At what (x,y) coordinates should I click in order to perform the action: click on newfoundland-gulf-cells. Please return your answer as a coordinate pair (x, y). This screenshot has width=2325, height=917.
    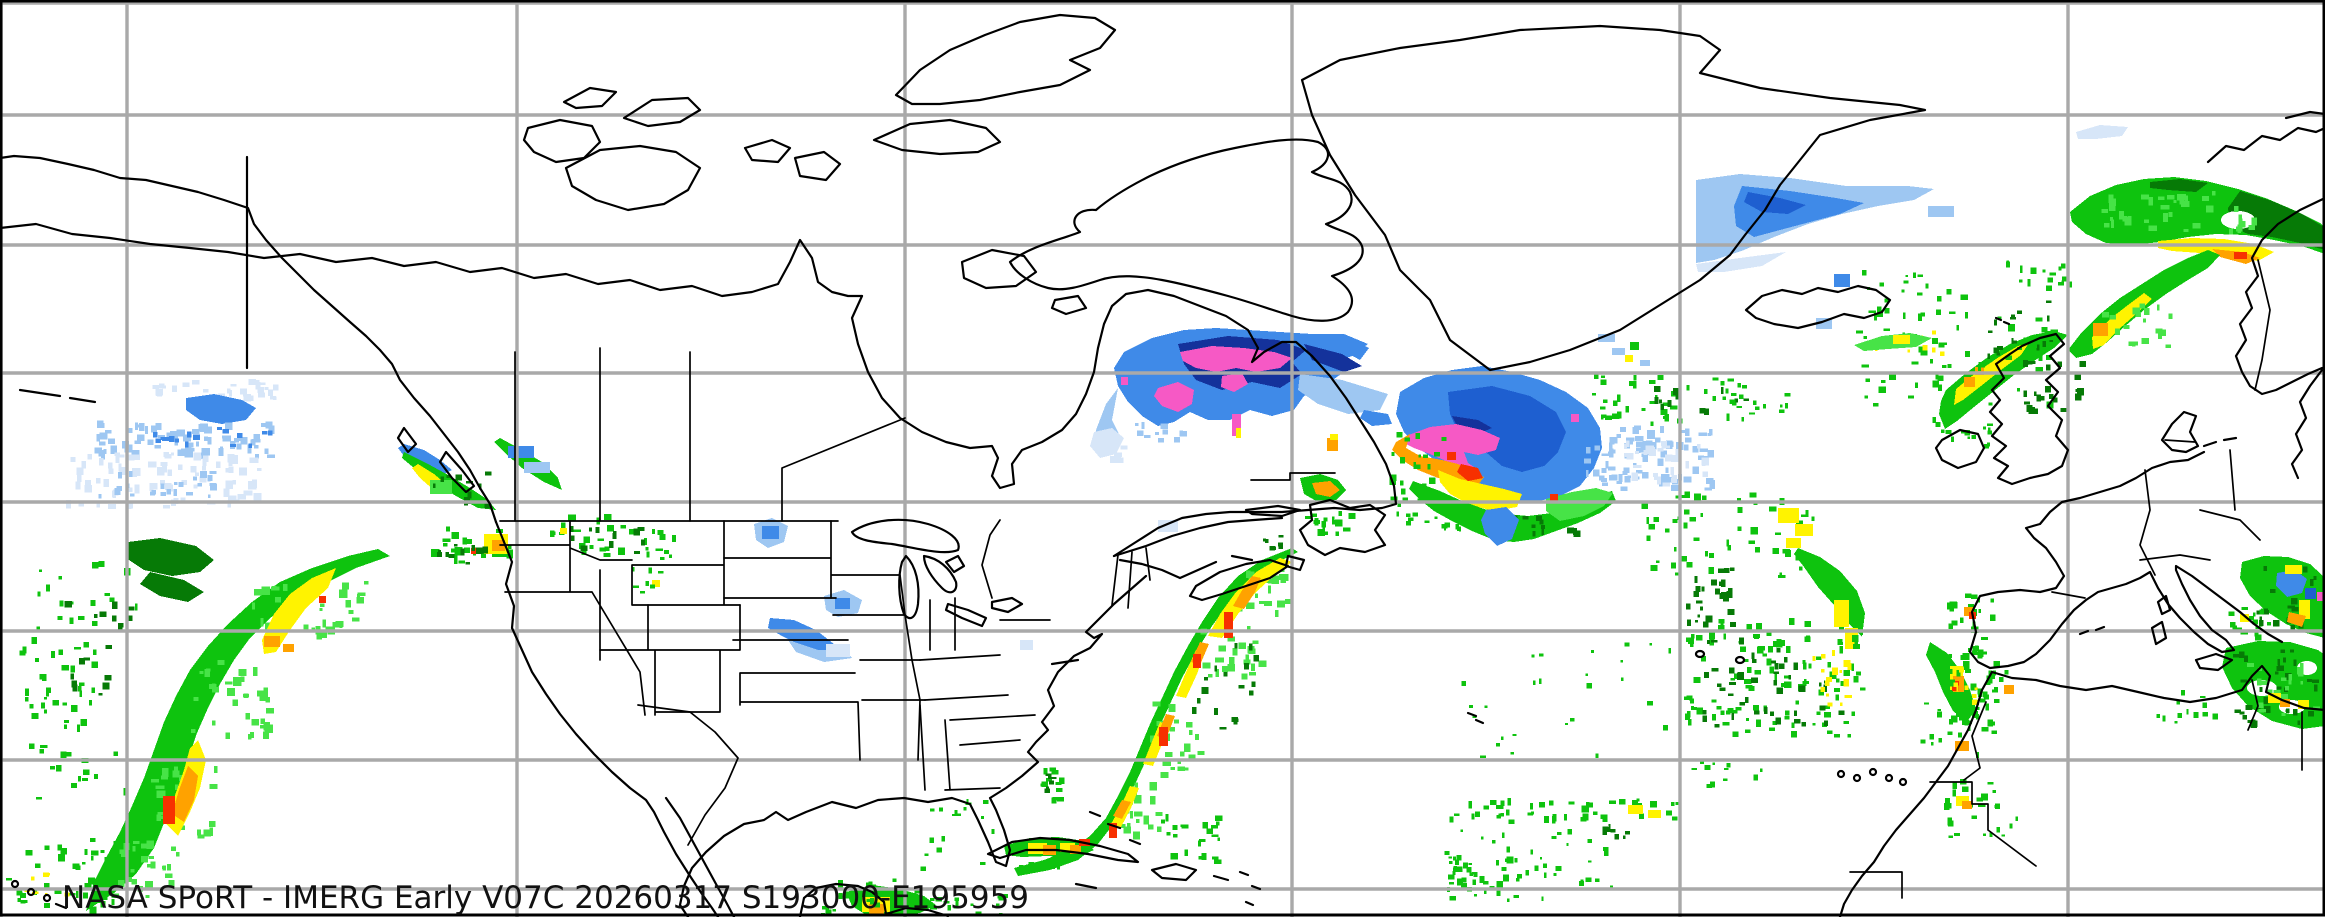
    Looking at the image, I should click on (1342, 492).